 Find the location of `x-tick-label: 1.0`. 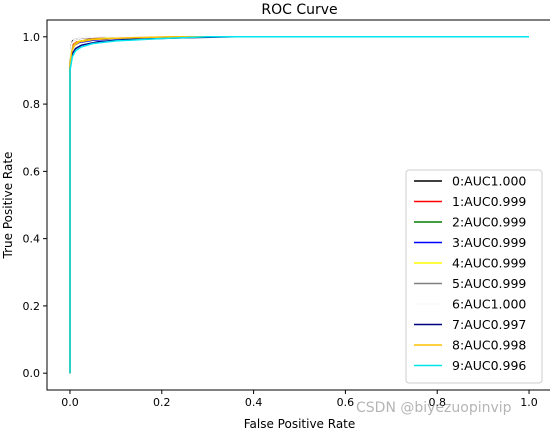

x-tick-label: 1.0 is located at coordinates (529, 402).